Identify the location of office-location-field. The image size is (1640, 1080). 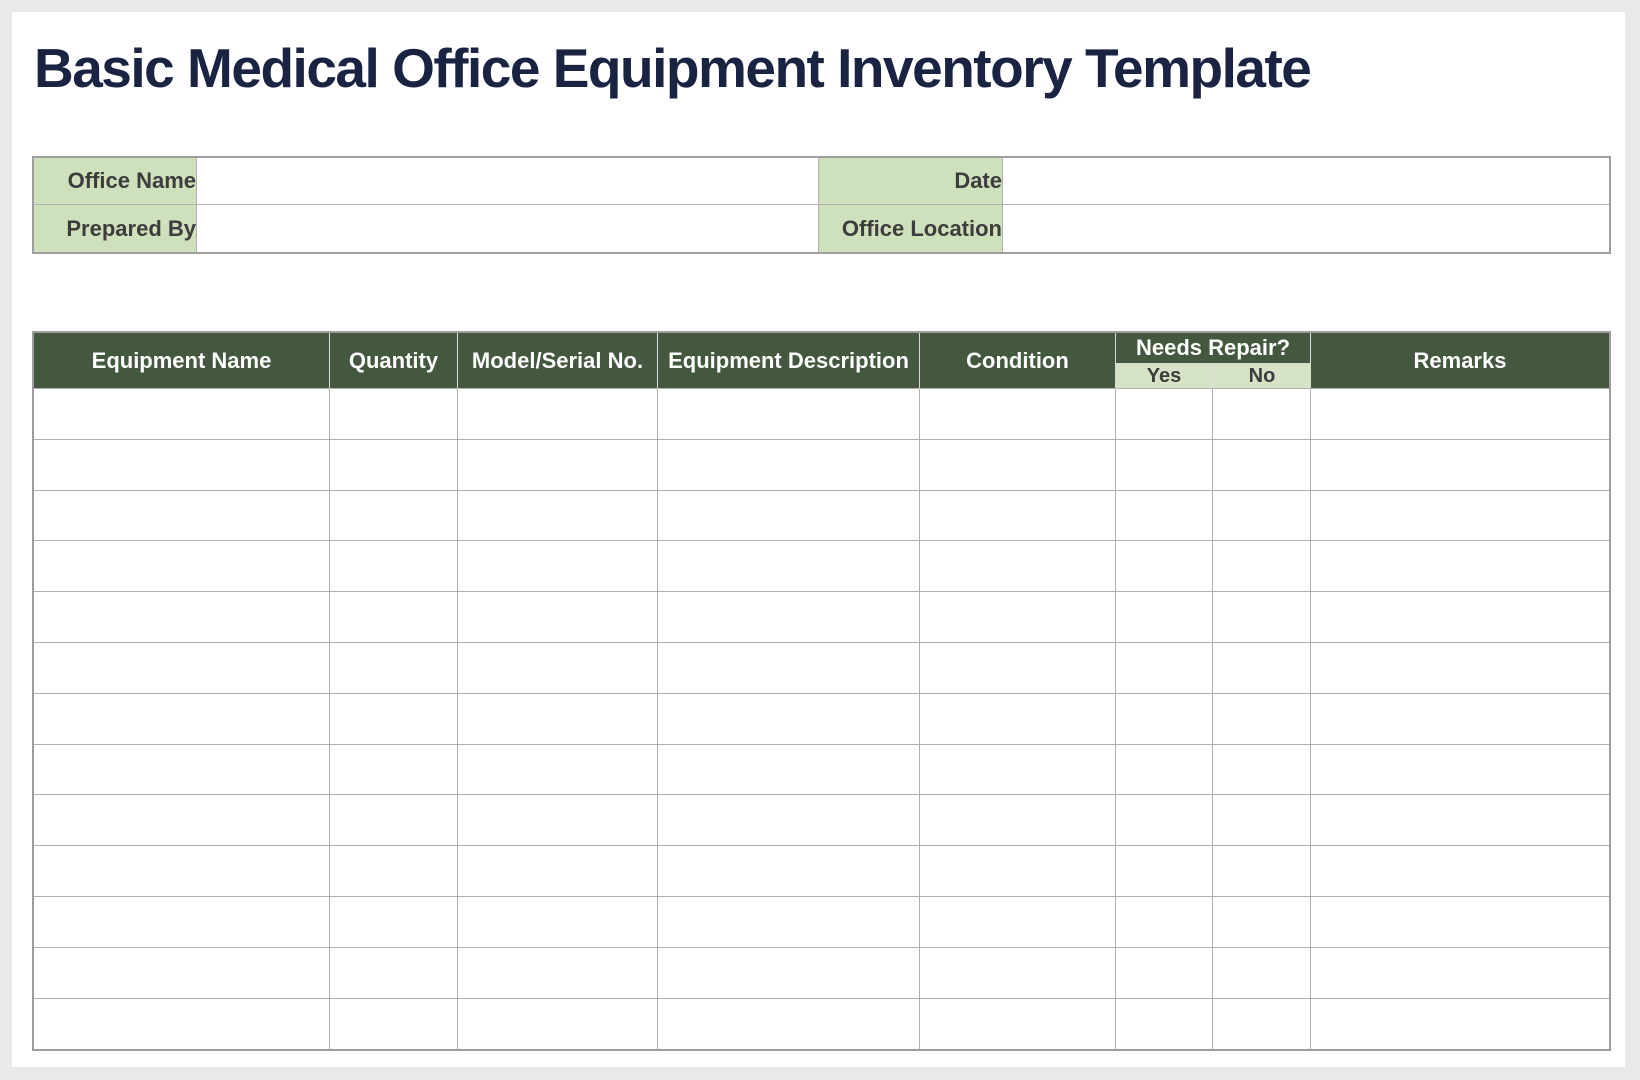
(1306, 228).